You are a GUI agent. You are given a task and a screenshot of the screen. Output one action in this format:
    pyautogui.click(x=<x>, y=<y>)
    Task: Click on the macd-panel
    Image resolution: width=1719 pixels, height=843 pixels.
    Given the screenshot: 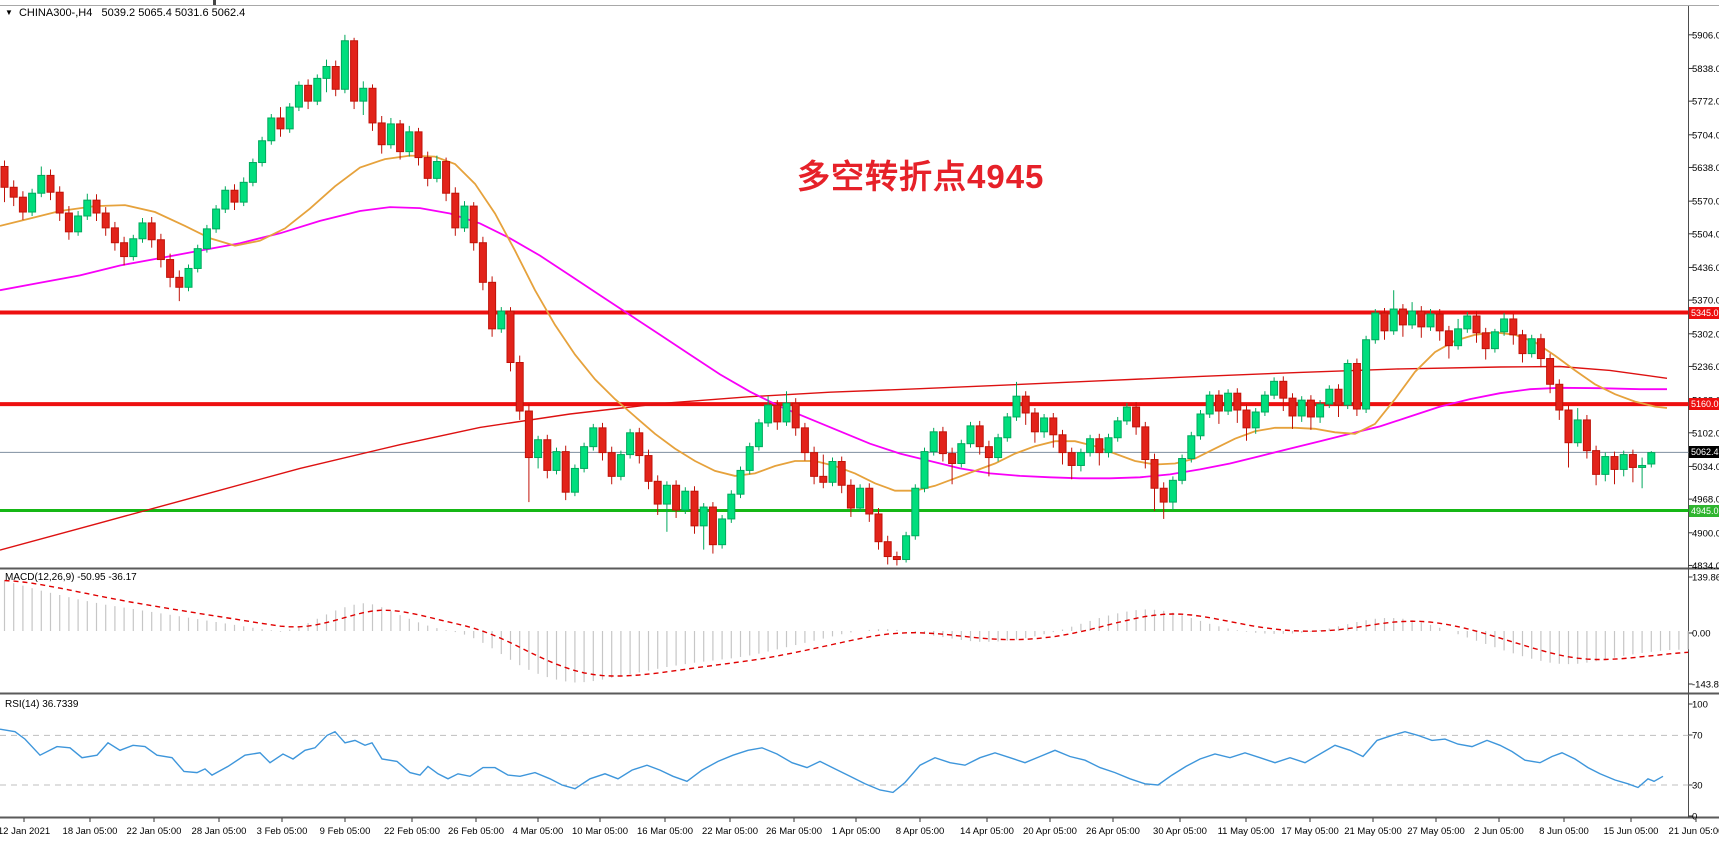 What is the action you would take?
    pyautogui.click(x=846, y=631)
    